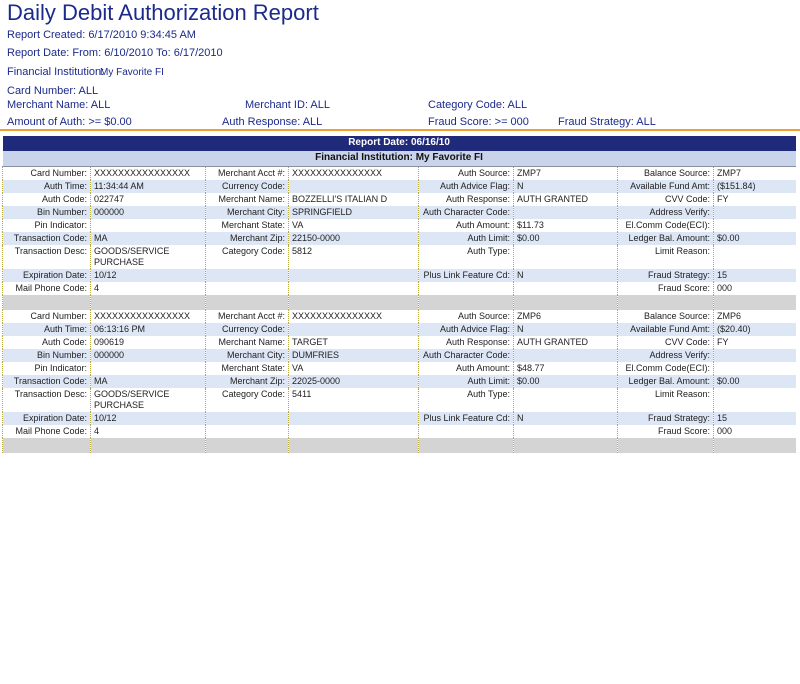  I want to click on field-label: Merchant Acct #:, so click(247, 316).